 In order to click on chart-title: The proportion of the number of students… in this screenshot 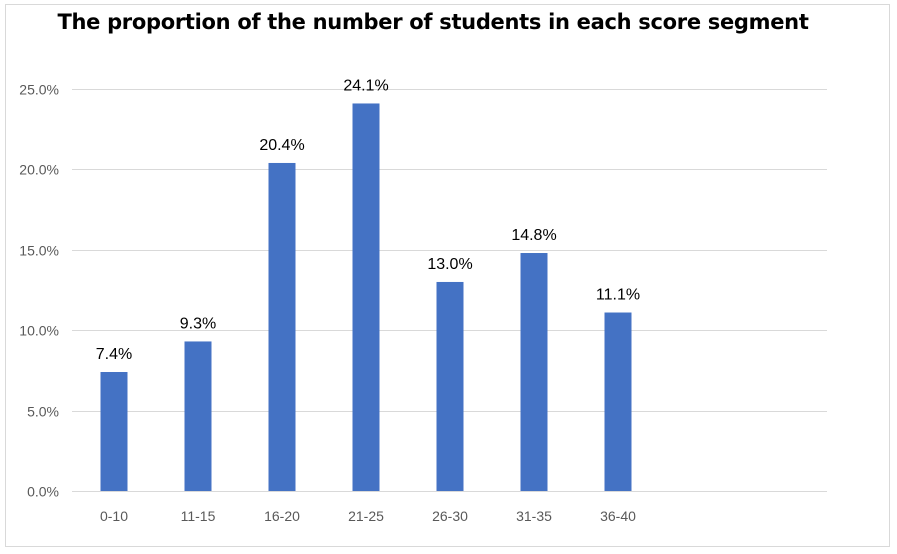, I will do `click(433, 22)`.